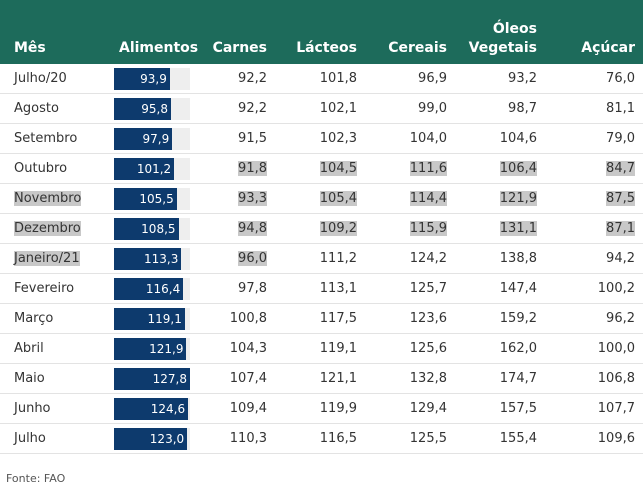 Image resolution: width=643 pixels, height=491 pixels. What do you see at coordinates (237, 348) in the screenshot?
I see `table-cell: 104,3` at bounding box center [237, 348].